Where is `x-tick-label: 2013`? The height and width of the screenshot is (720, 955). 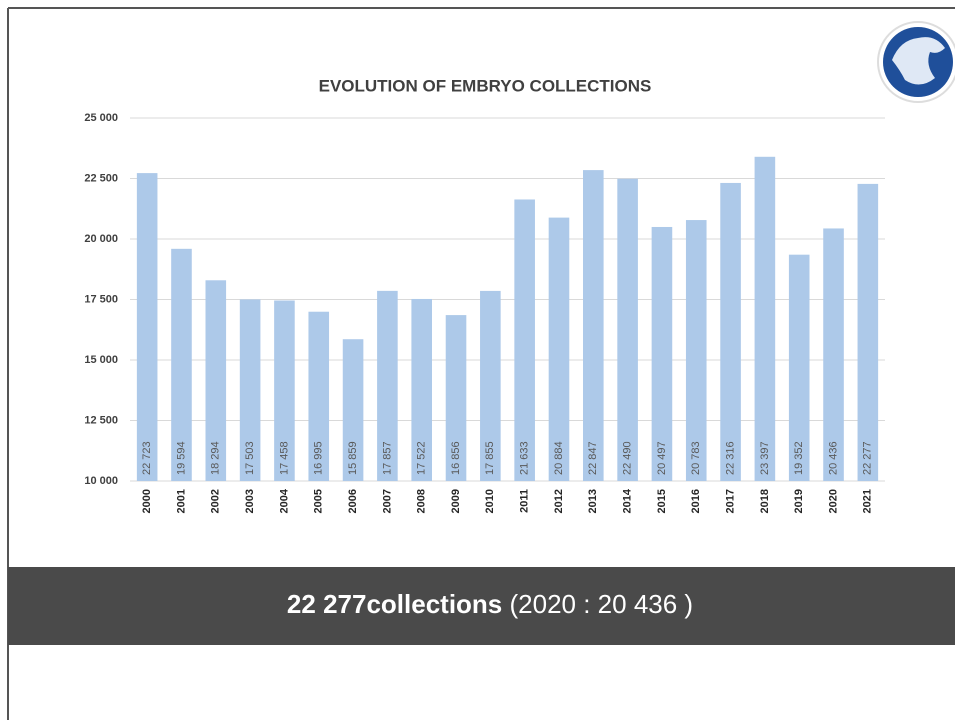 x-tick-label: 2013 is located at coordinates (593, 501).